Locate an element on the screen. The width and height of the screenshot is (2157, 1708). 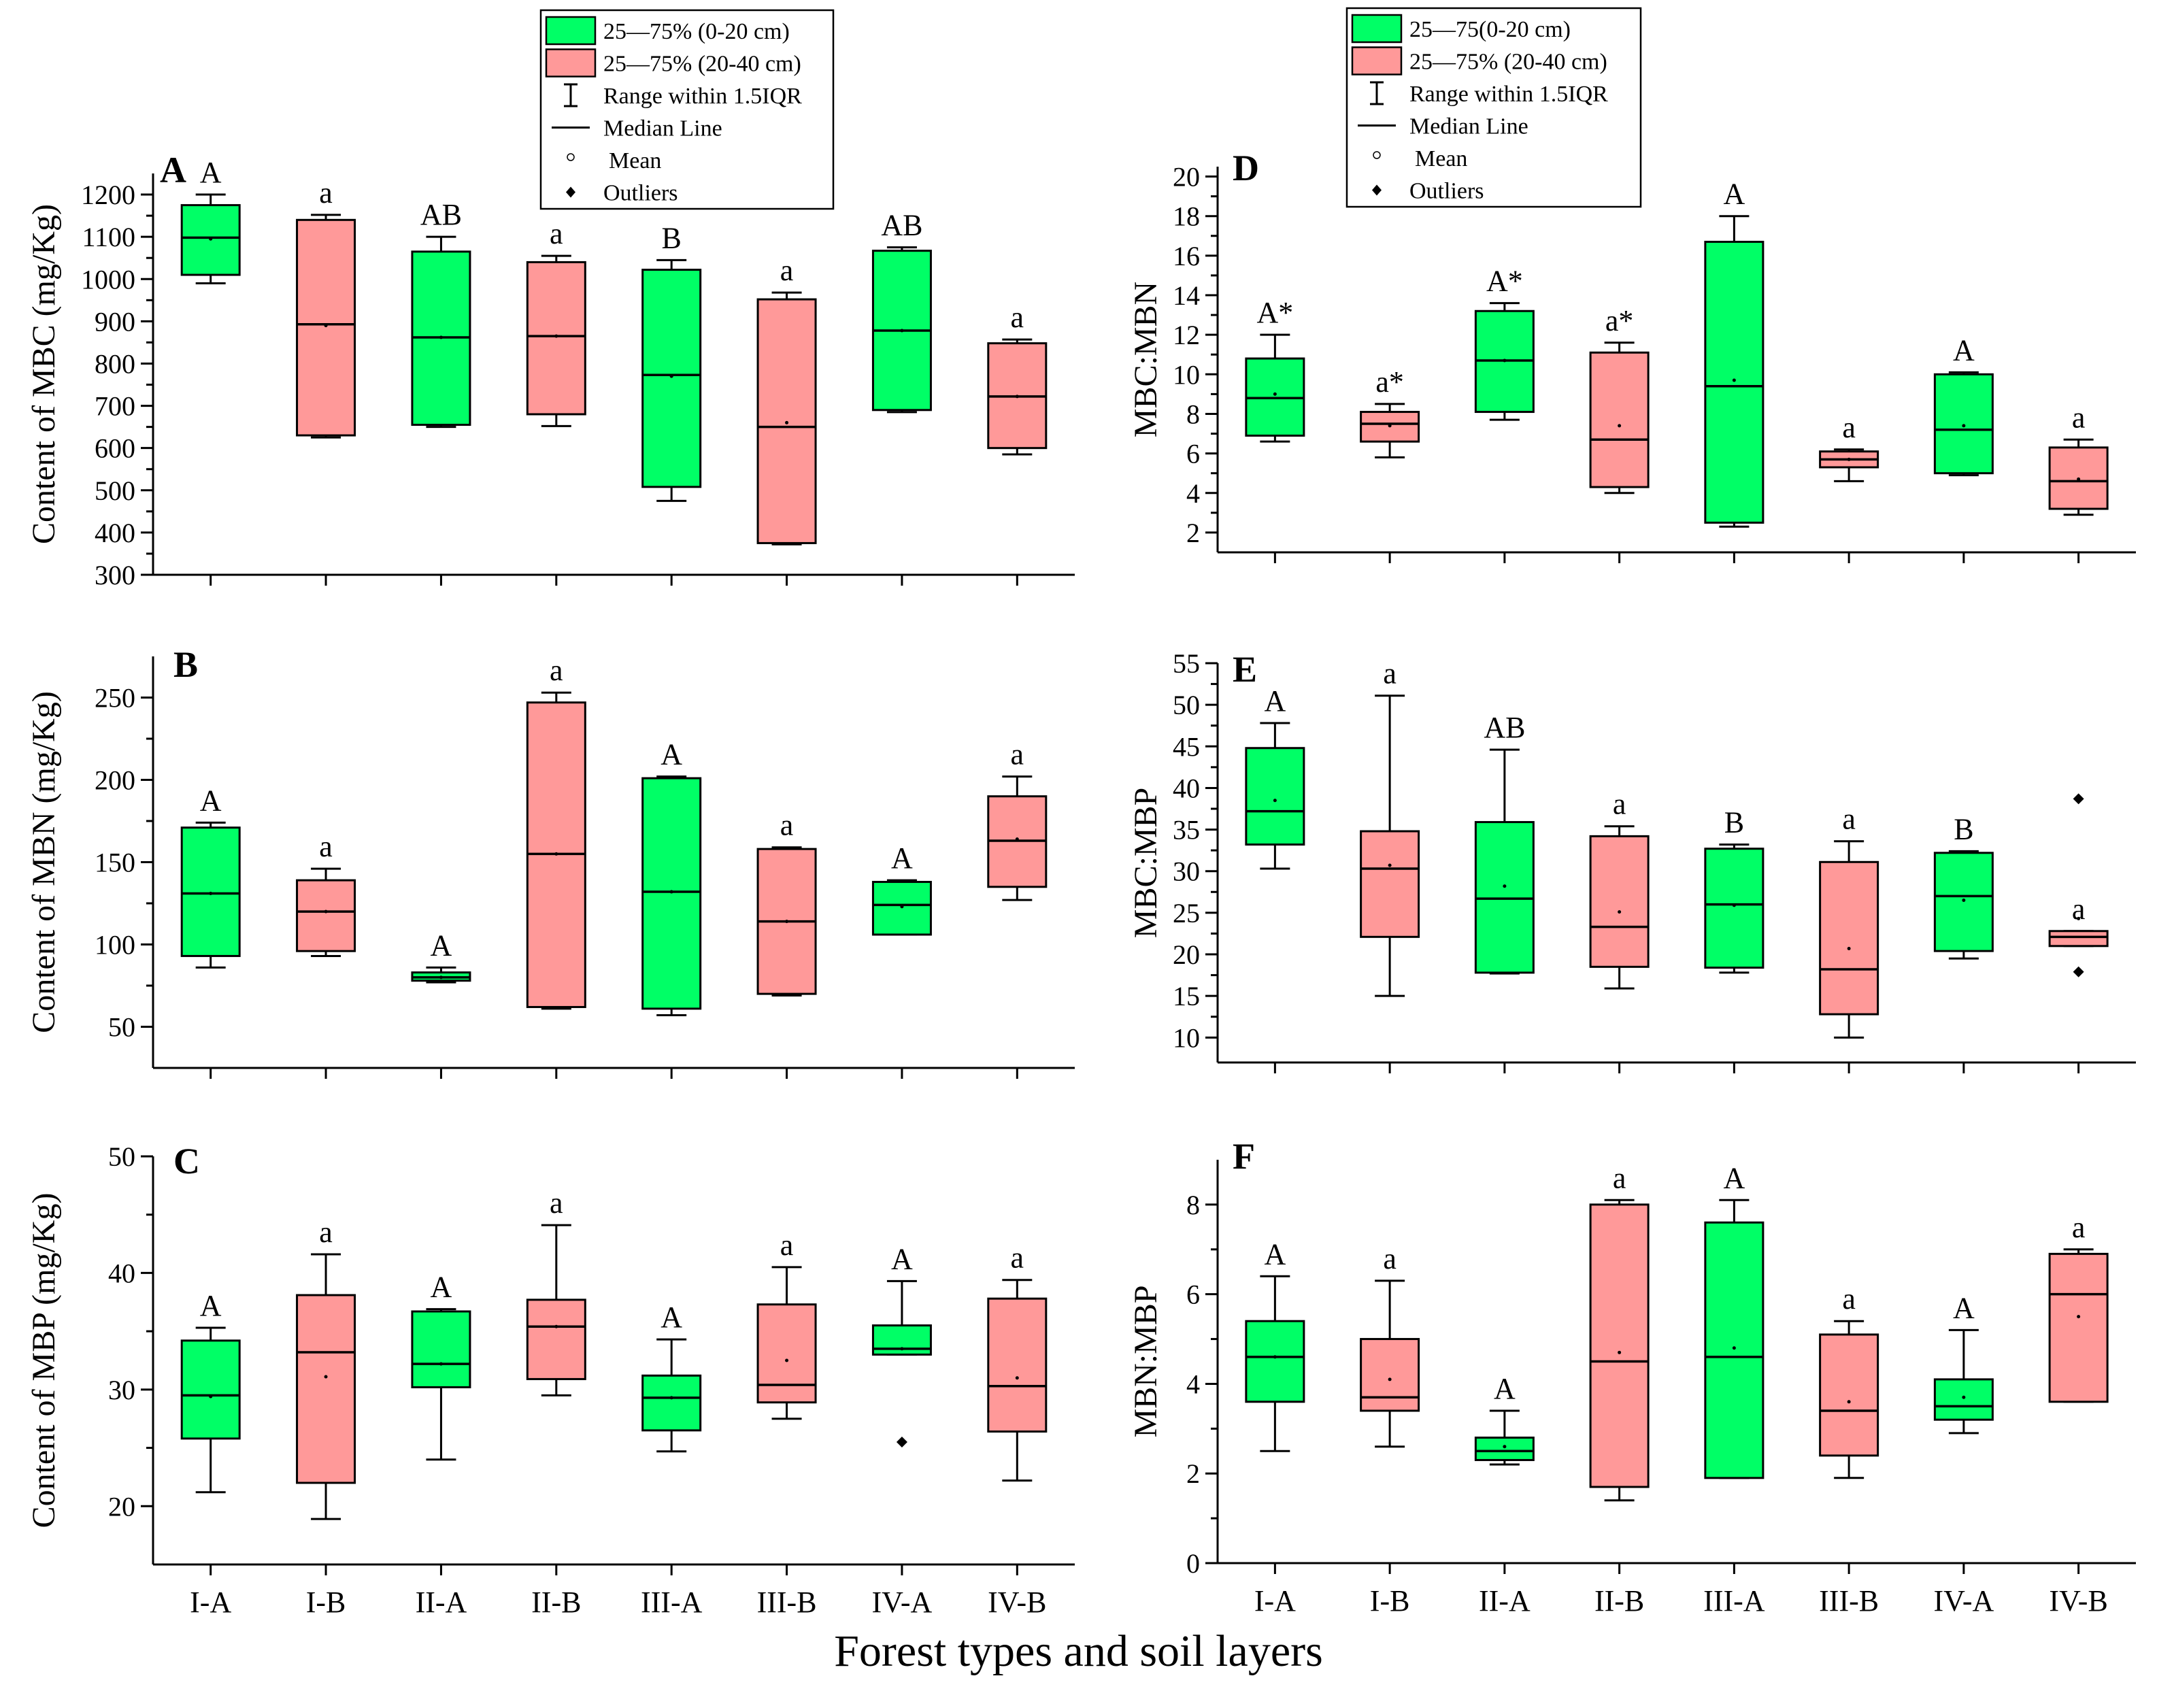
legend-swatch is located at coordinates (1377, 61).